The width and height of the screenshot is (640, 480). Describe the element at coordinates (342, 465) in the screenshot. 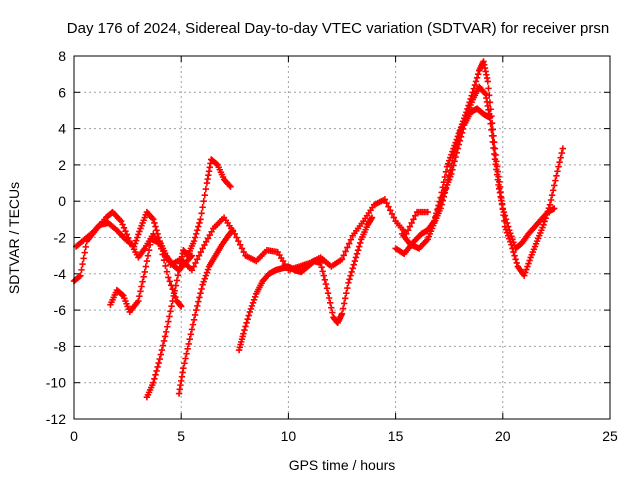

I see `x-axis-label: GPS time / hours` at that location.